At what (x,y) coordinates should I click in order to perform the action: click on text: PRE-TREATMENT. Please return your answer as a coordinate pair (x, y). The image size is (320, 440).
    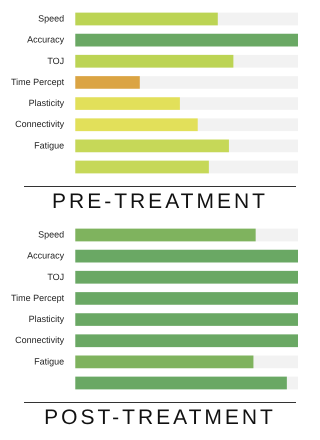
    Looking at the image, I should click on (160, 201).